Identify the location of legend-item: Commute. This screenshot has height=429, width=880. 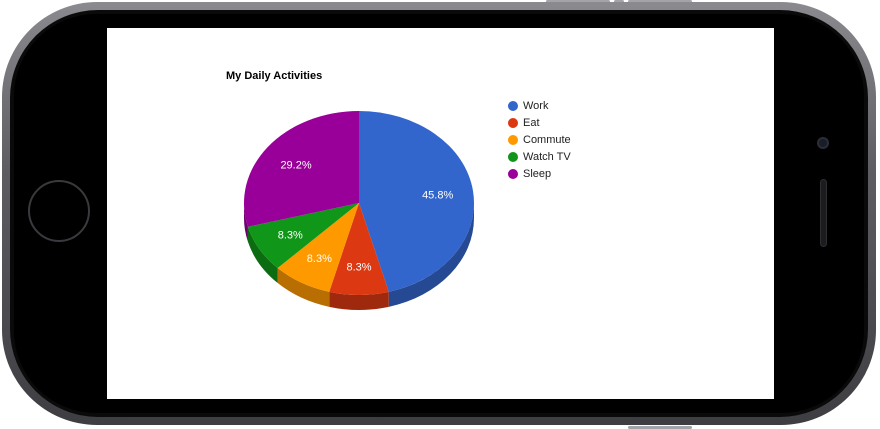
(539, 139).